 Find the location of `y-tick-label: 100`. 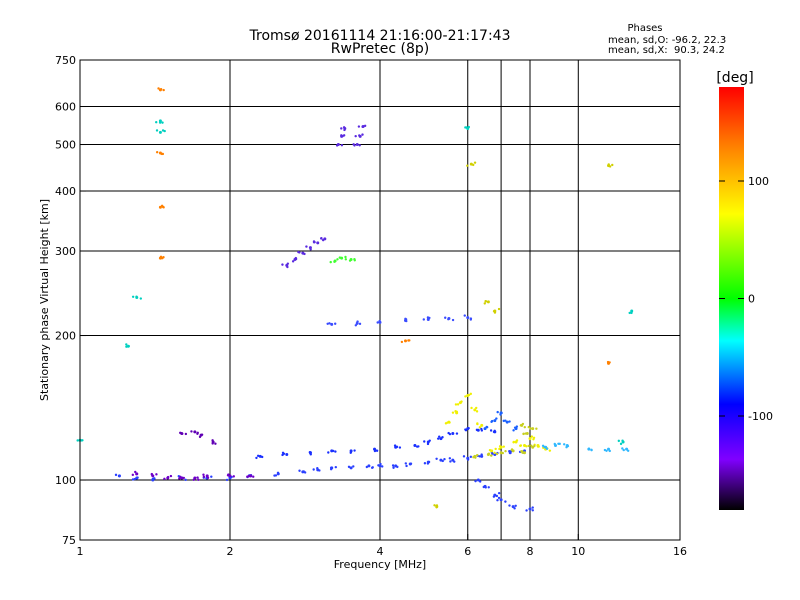

y-tick-label: 100 is located at coordinates (65, 480).